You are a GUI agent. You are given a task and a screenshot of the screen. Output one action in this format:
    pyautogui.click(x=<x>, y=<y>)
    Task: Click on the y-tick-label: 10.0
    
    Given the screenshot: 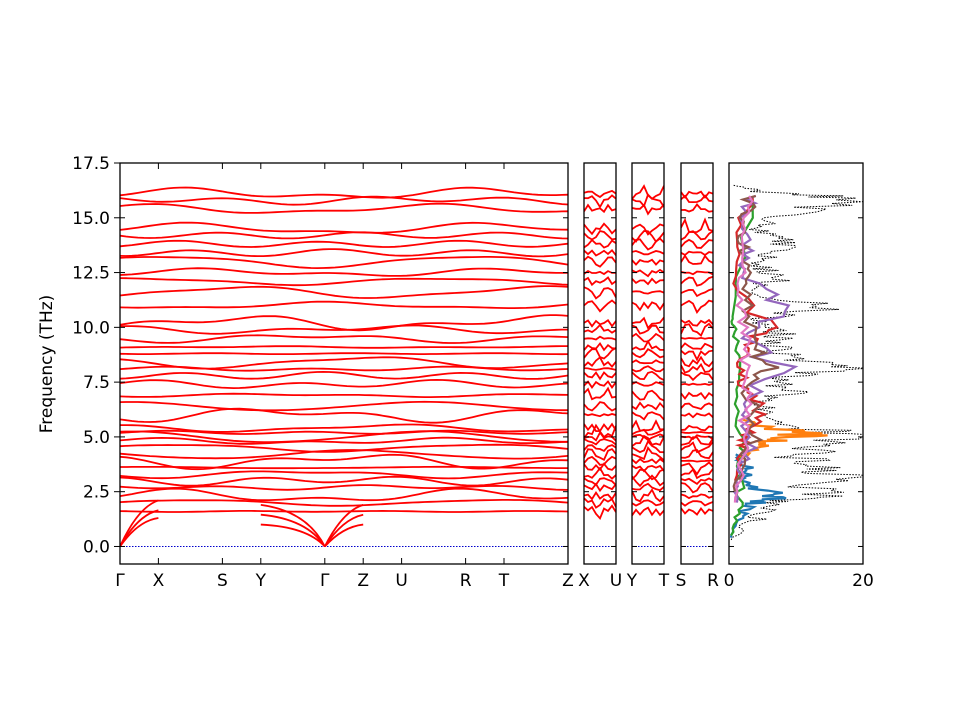 What is the action you would take?
    pyautogui.click(x=91, y=328)
    